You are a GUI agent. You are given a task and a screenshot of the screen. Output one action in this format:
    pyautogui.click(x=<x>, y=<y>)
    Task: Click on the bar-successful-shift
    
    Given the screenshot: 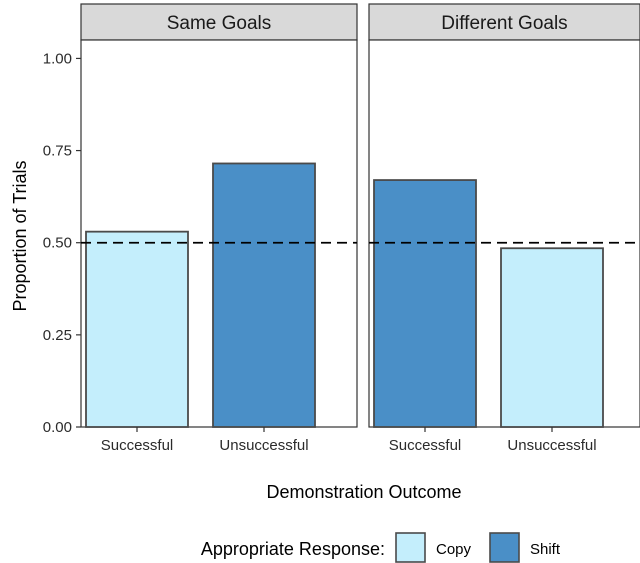 What is the action you would take?
    pyautogui.click(x=425, y=303)
    